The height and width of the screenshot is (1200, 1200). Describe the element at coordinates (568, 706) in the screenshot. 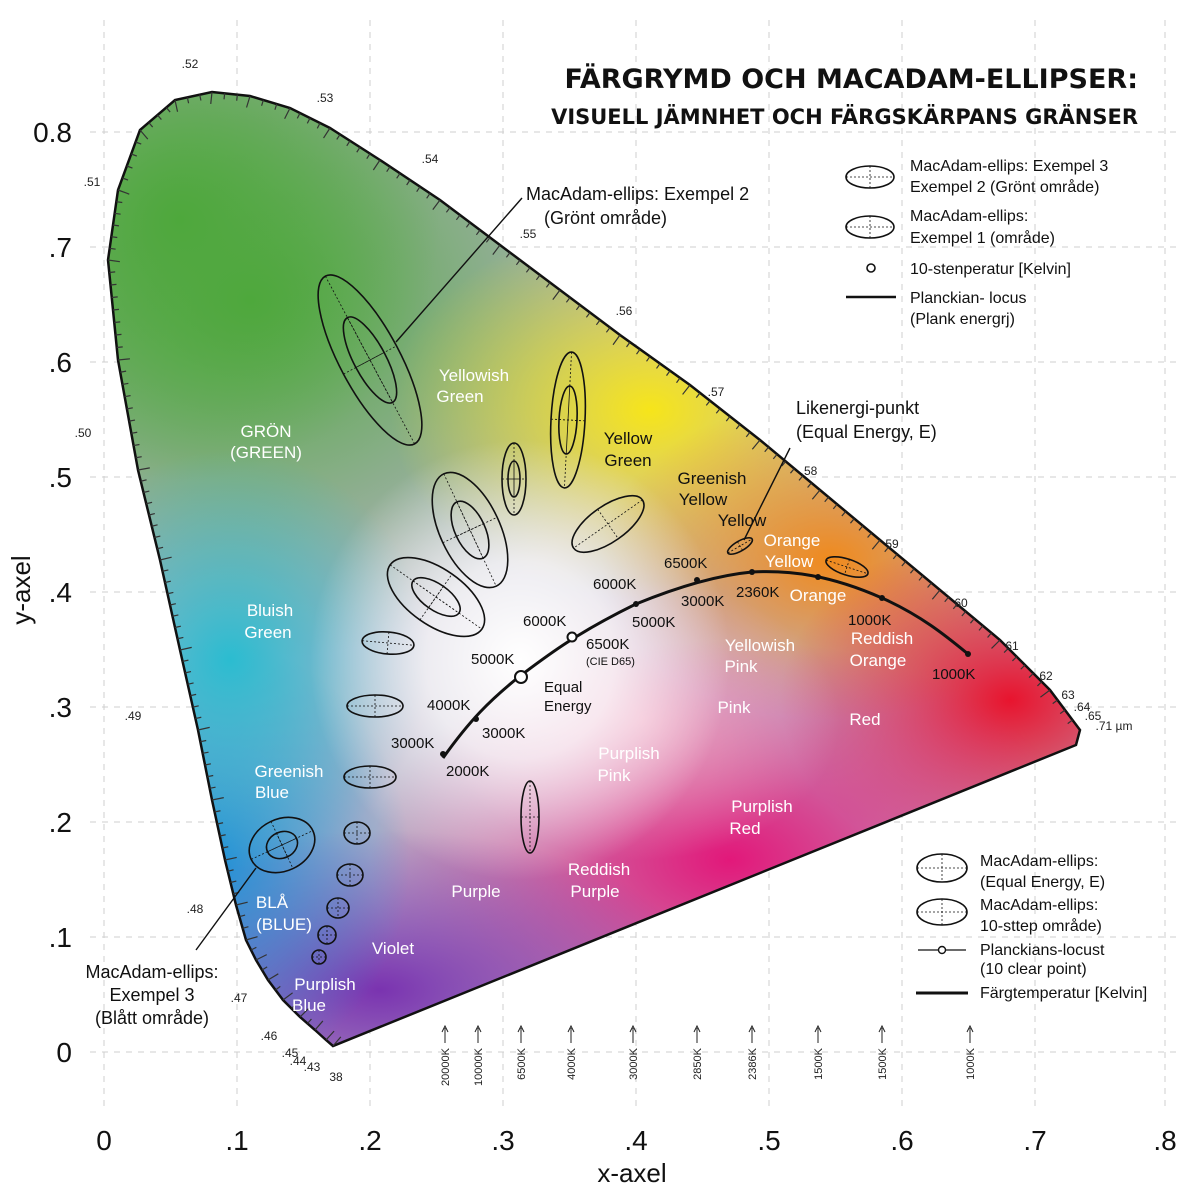

I see `label-equal-energy-2: Energy` at that location.